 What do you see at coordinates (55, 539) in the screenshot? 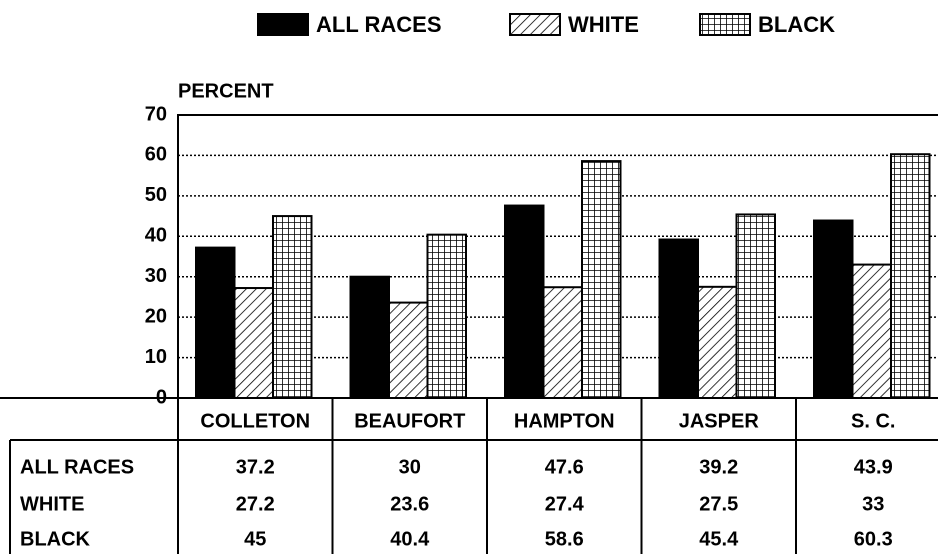
I see `table-row-header: BLACK` at bounding box center [55, 539].